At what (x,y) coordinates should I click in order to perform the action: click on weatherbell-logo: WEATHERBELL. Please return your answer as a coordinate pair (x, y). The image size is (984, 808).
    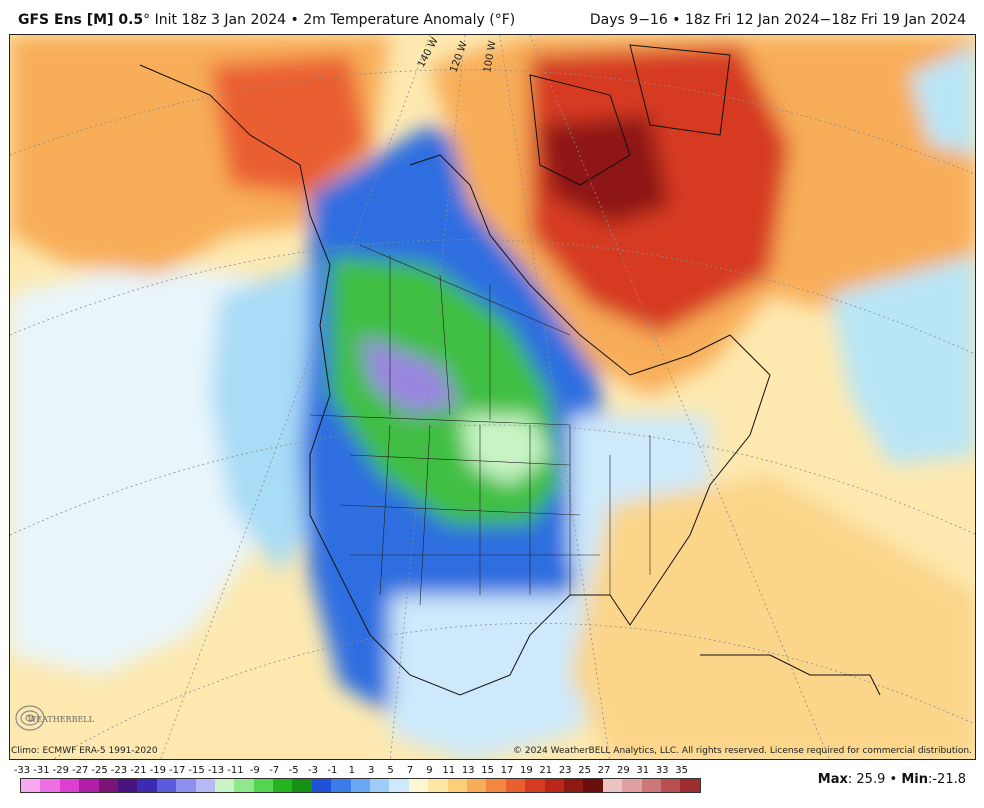
    Looking at the image, I should click on (55, 718).